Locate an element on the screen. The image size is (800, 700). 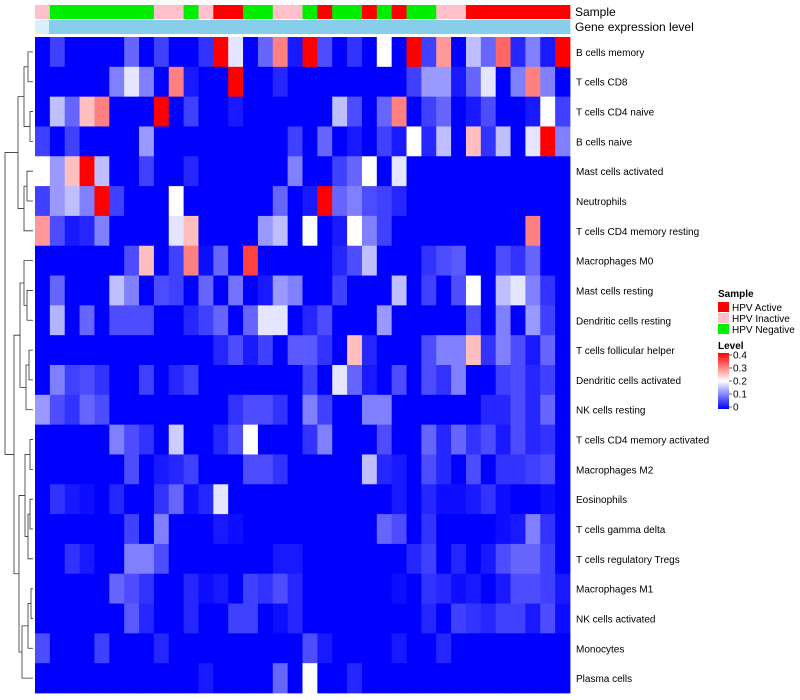
legend-swatch is located at coordinates (723, 318).